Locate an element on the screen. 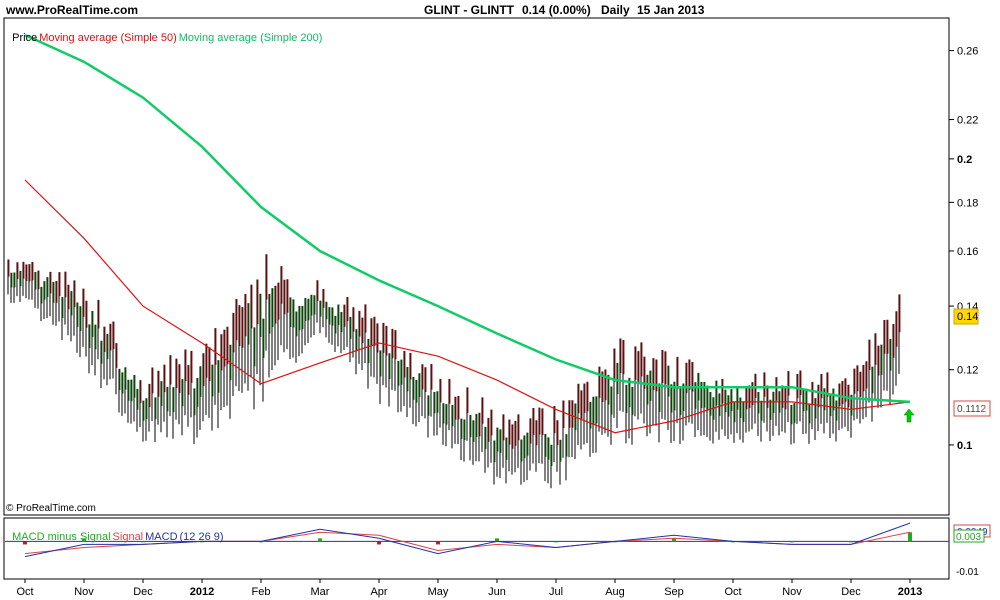 The image size is (1000, 600). macd-value-label: 0.003 is located at coordinates (968, 537).